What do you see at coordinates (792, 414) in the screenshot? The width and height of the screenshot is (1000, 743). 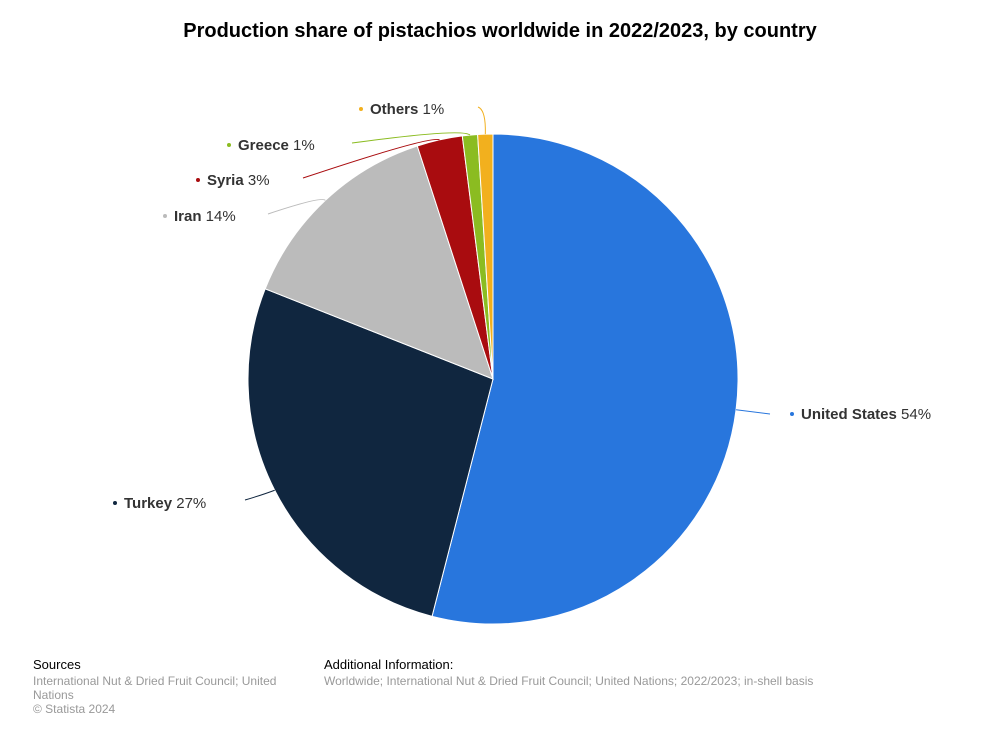 I see `label-bullet-united-states` at bounding box center [792, 414].